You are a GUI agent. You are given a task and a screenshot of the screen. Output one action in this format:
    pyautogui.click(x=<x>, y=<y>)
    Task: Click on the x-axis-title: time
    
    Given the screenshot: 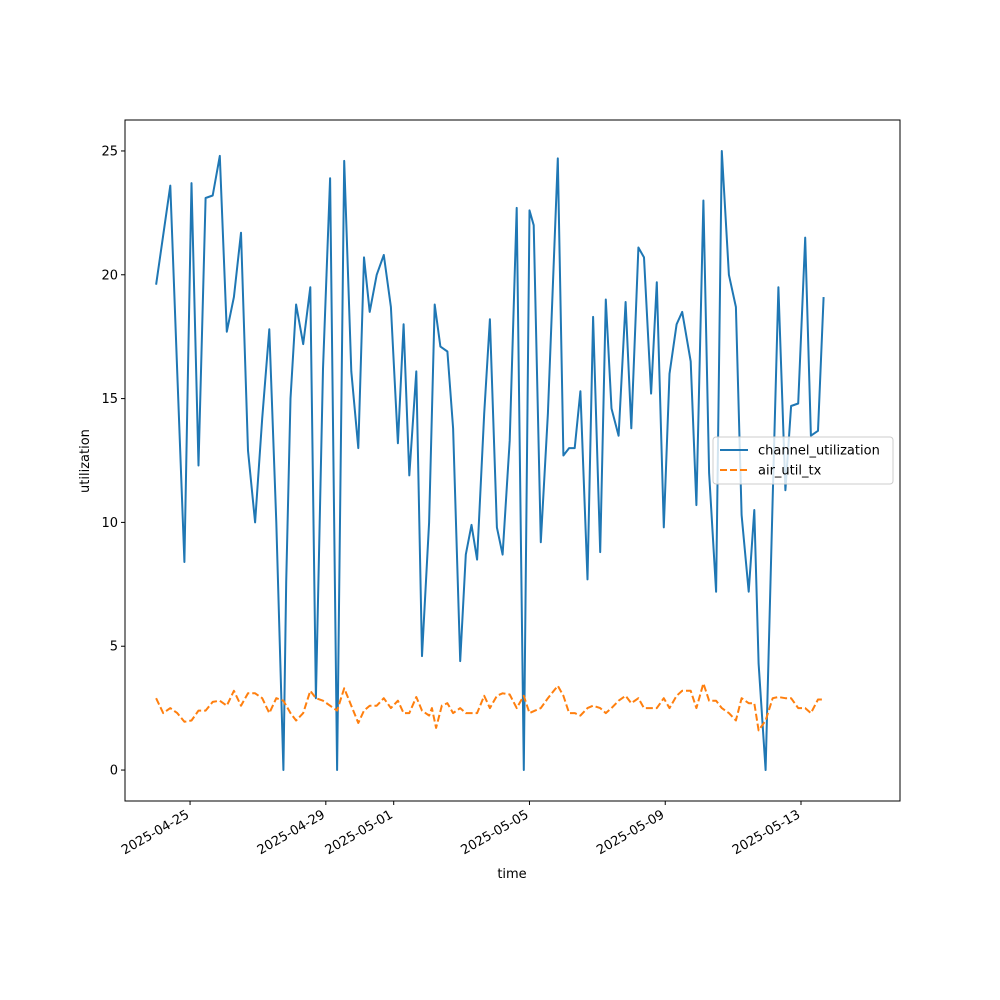 What is the action you would take?
    pyautogui.click(x=511, y=874)
    